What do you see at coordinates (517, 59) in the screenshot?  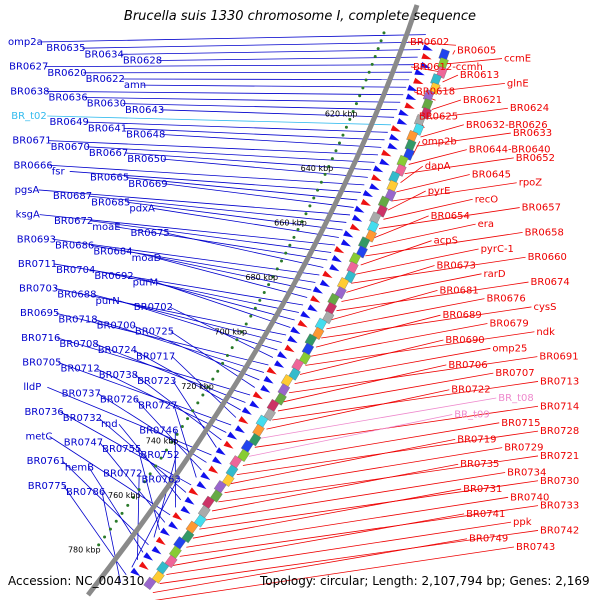 I see `gene-label-ccme: ccmE` at bounding box center [517, 59].